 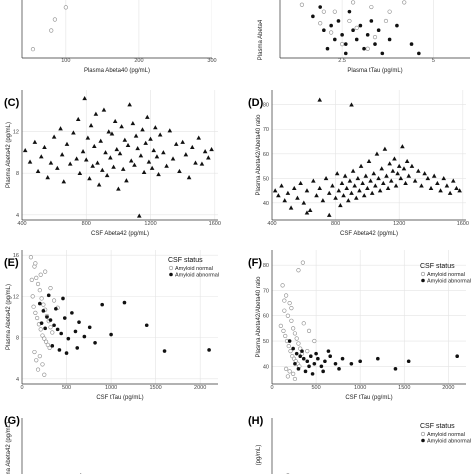 I want to click on x-tick-label: 200, so click(x=138, y=61).